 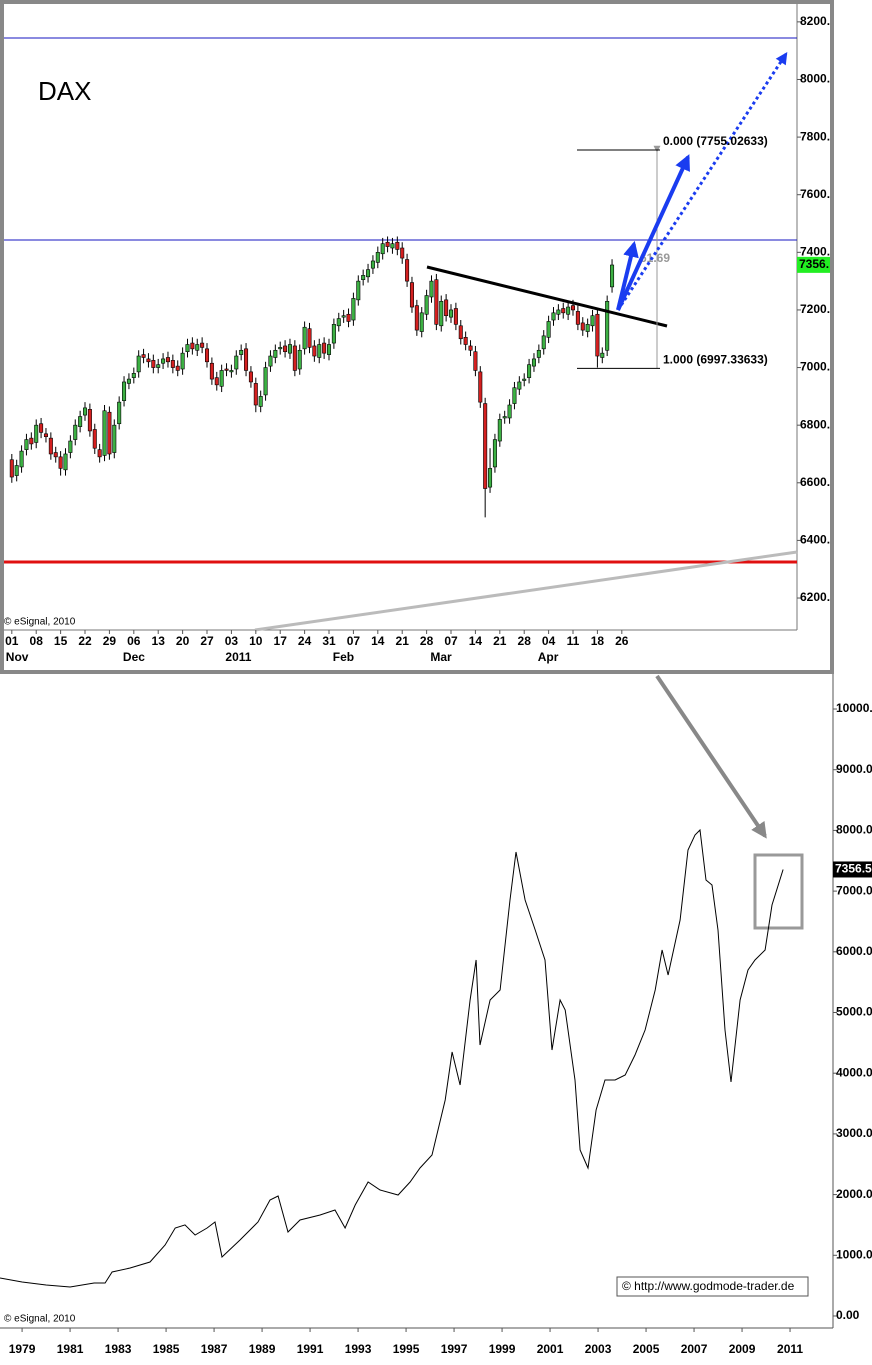 I want to click on x-tick-label: 22, so click(x=85, y=641).